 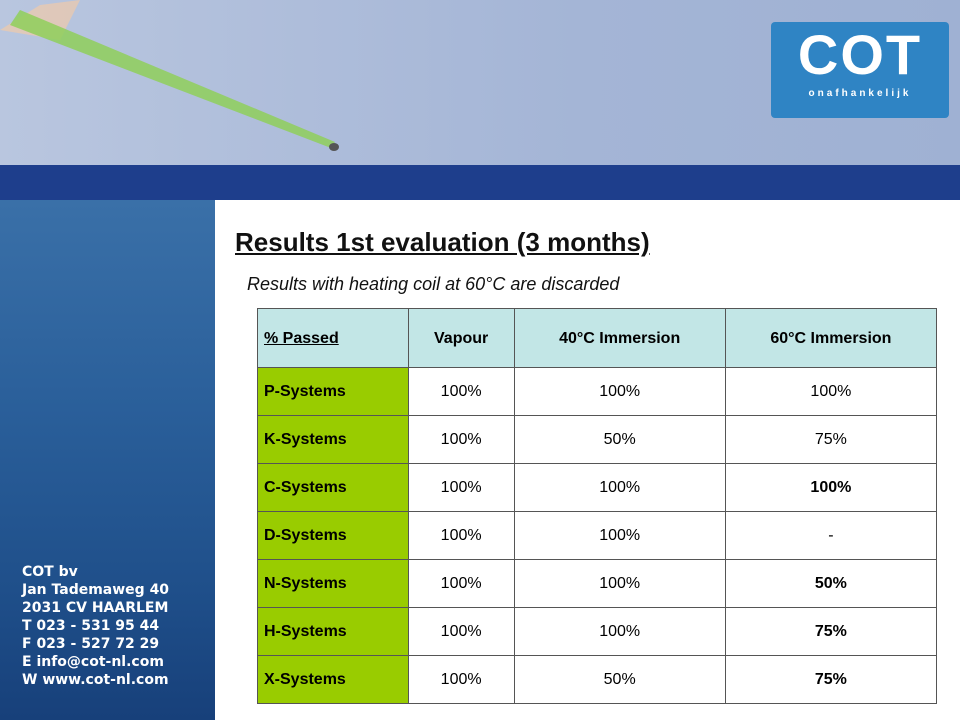 What do you see at coordinates (619, 338) in the screenshot?
I see `header-cell: 40°C Immersion` at bounding box center [619, 338].